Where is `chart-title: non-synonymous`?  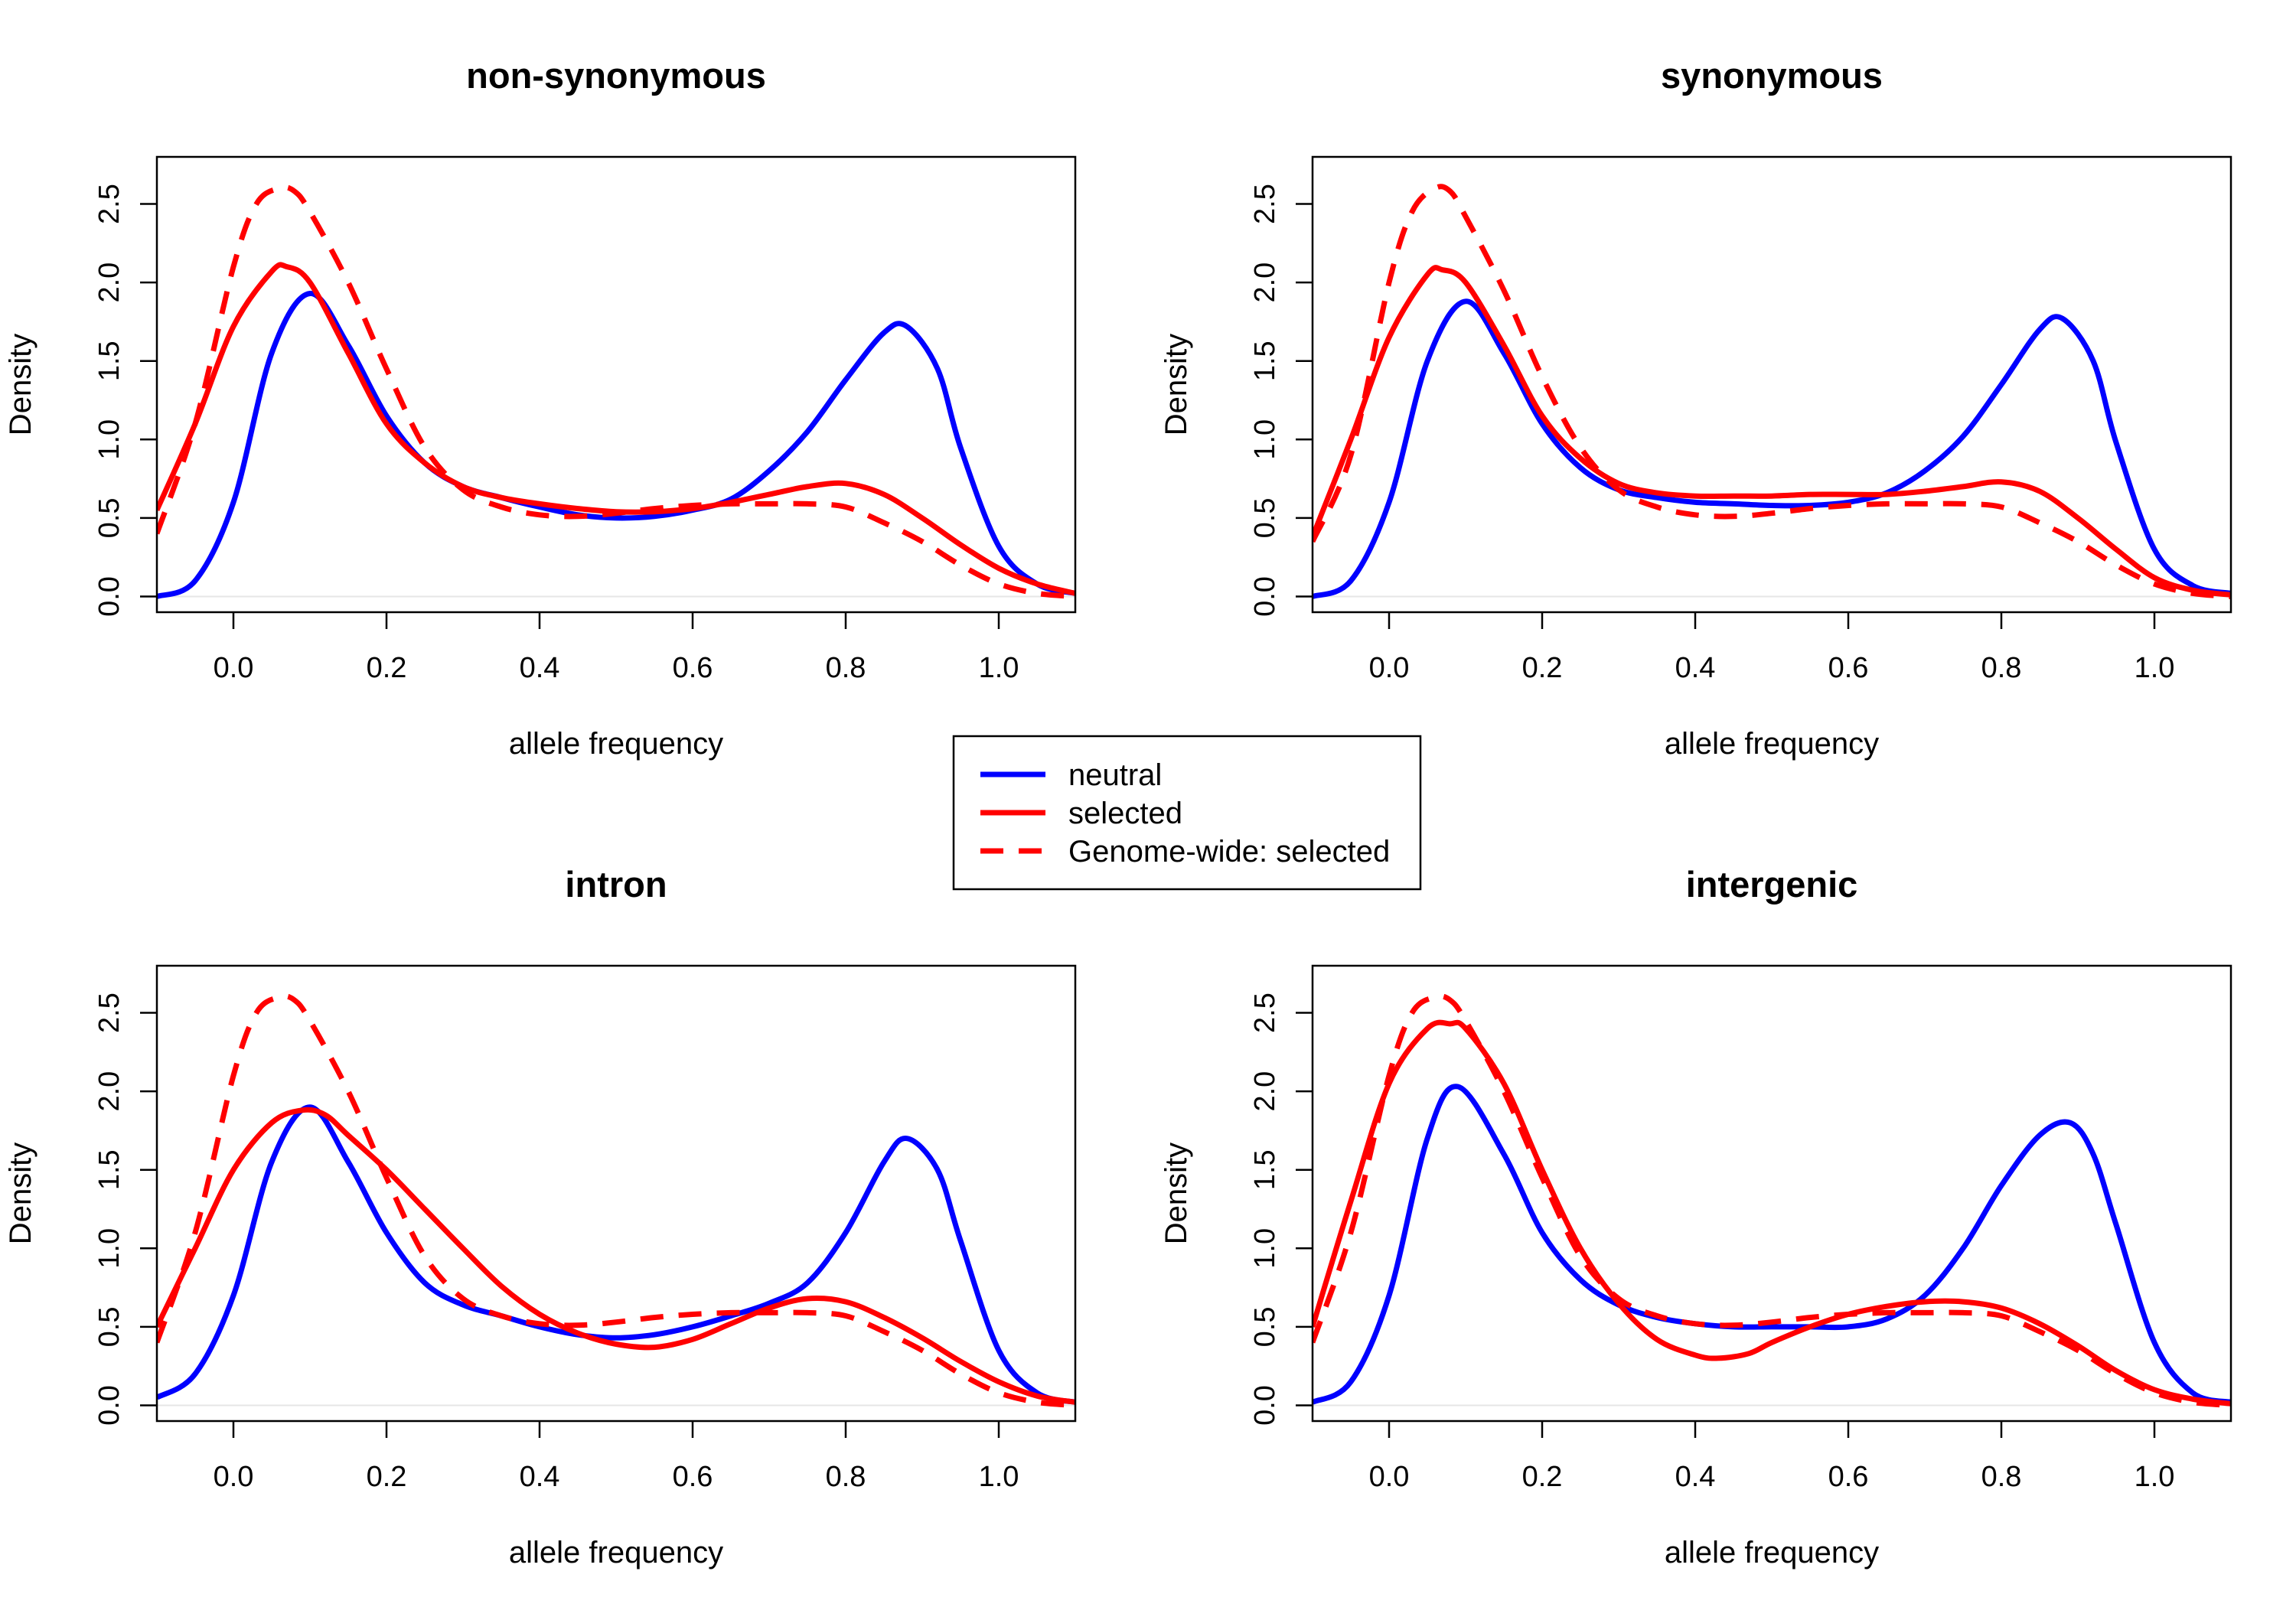 chart-title: non-synonymous is located at coordinates (616, 75).